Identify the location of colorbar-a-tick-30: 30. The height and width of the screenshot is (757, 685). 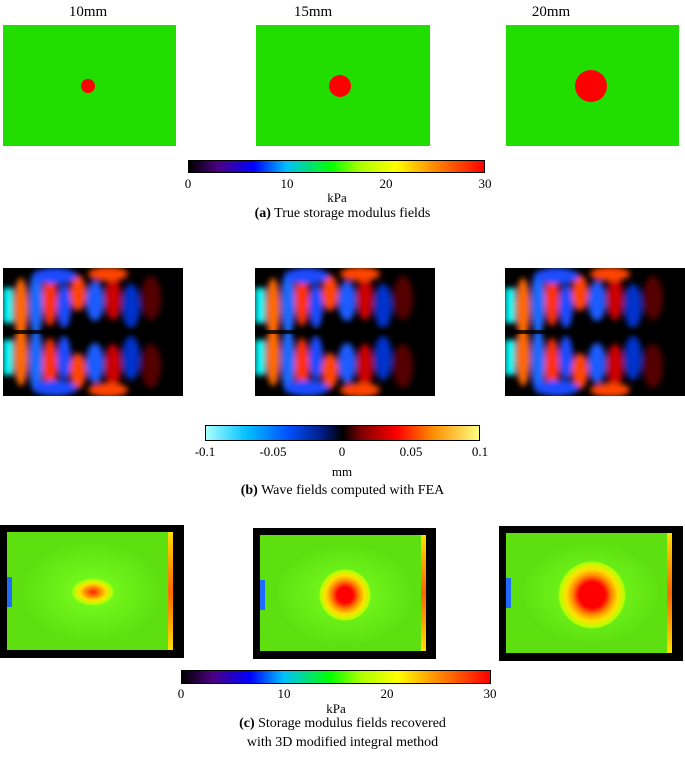
(485, 183).